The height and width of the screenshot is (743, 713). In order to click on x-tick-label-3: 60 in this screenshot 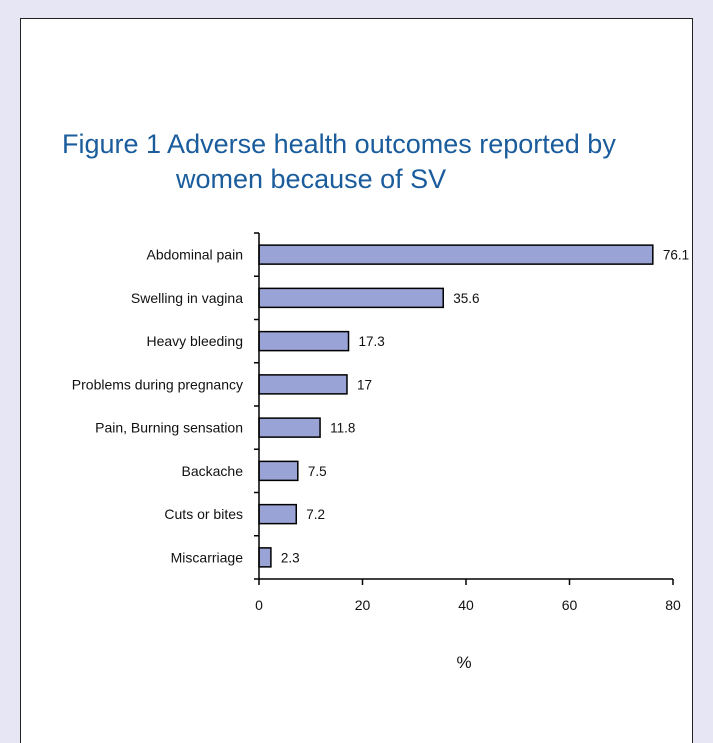, I will do `click(570, 605)`.